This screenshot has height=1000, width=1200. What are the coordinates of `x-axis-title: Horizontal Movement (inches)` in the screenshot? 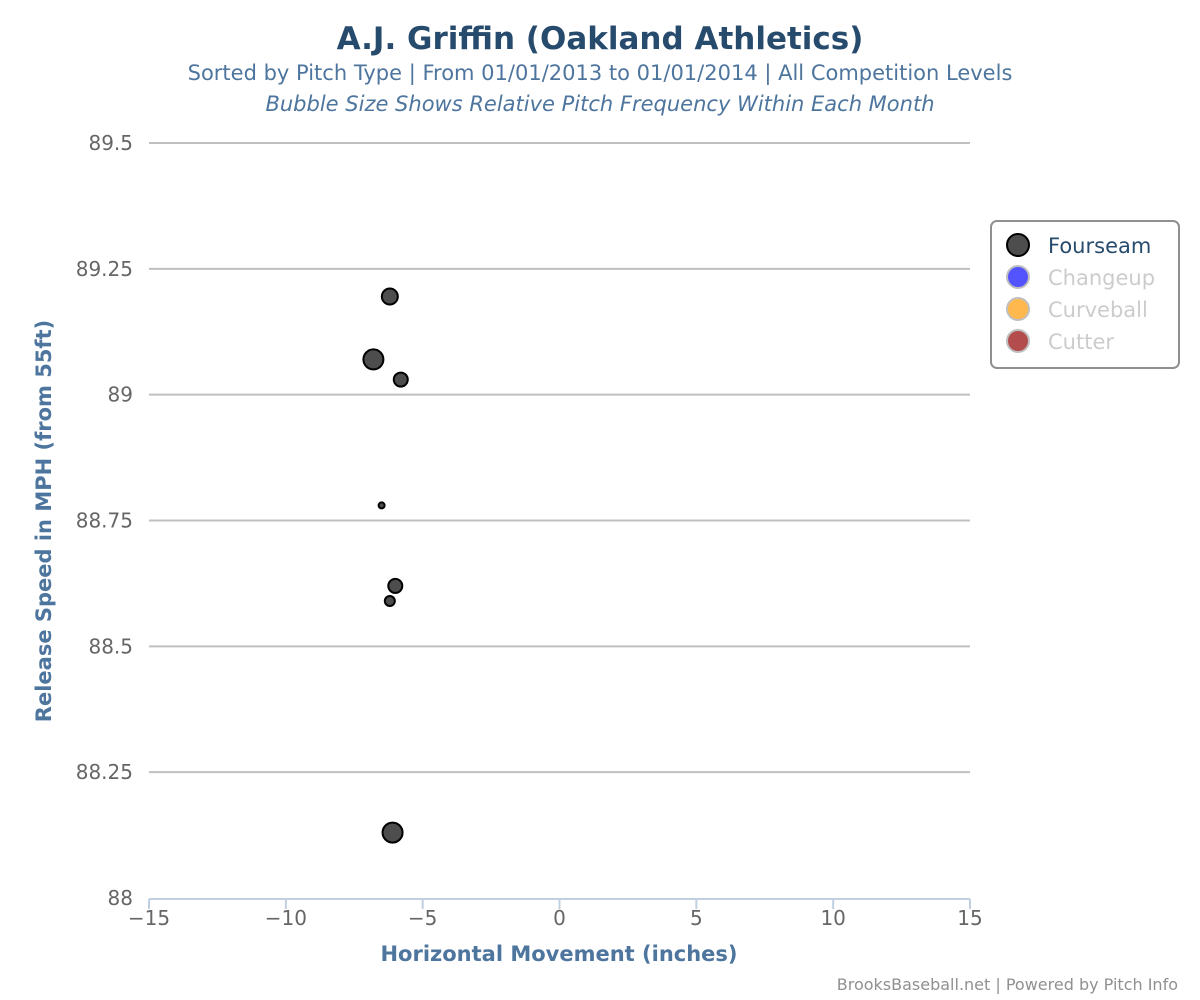 It's located at (558, 954).